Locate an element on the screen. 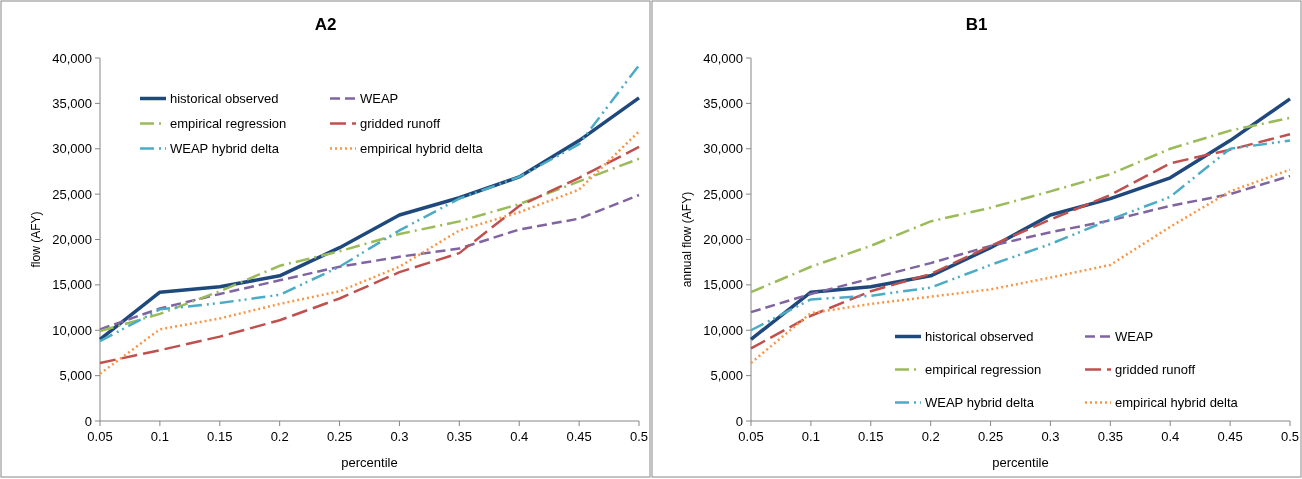 Image resolution: width=1302 pixels, height=479 pixels. chart-title: B1 is located at coordinates (976, 24).